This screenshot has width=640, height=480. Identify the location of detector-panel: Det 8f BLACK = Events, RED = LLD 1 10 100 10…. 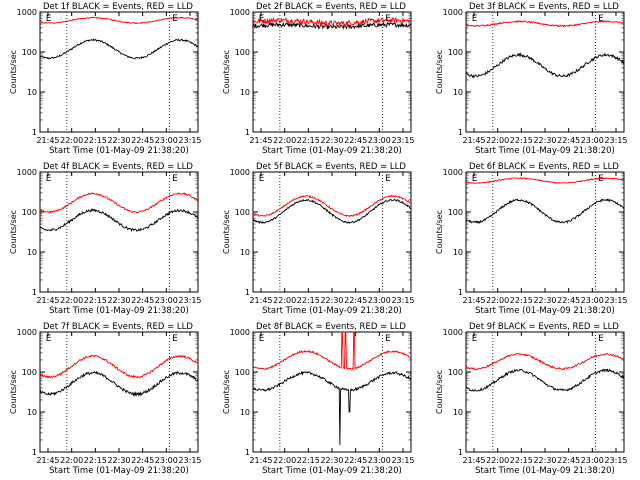
(318, 399).